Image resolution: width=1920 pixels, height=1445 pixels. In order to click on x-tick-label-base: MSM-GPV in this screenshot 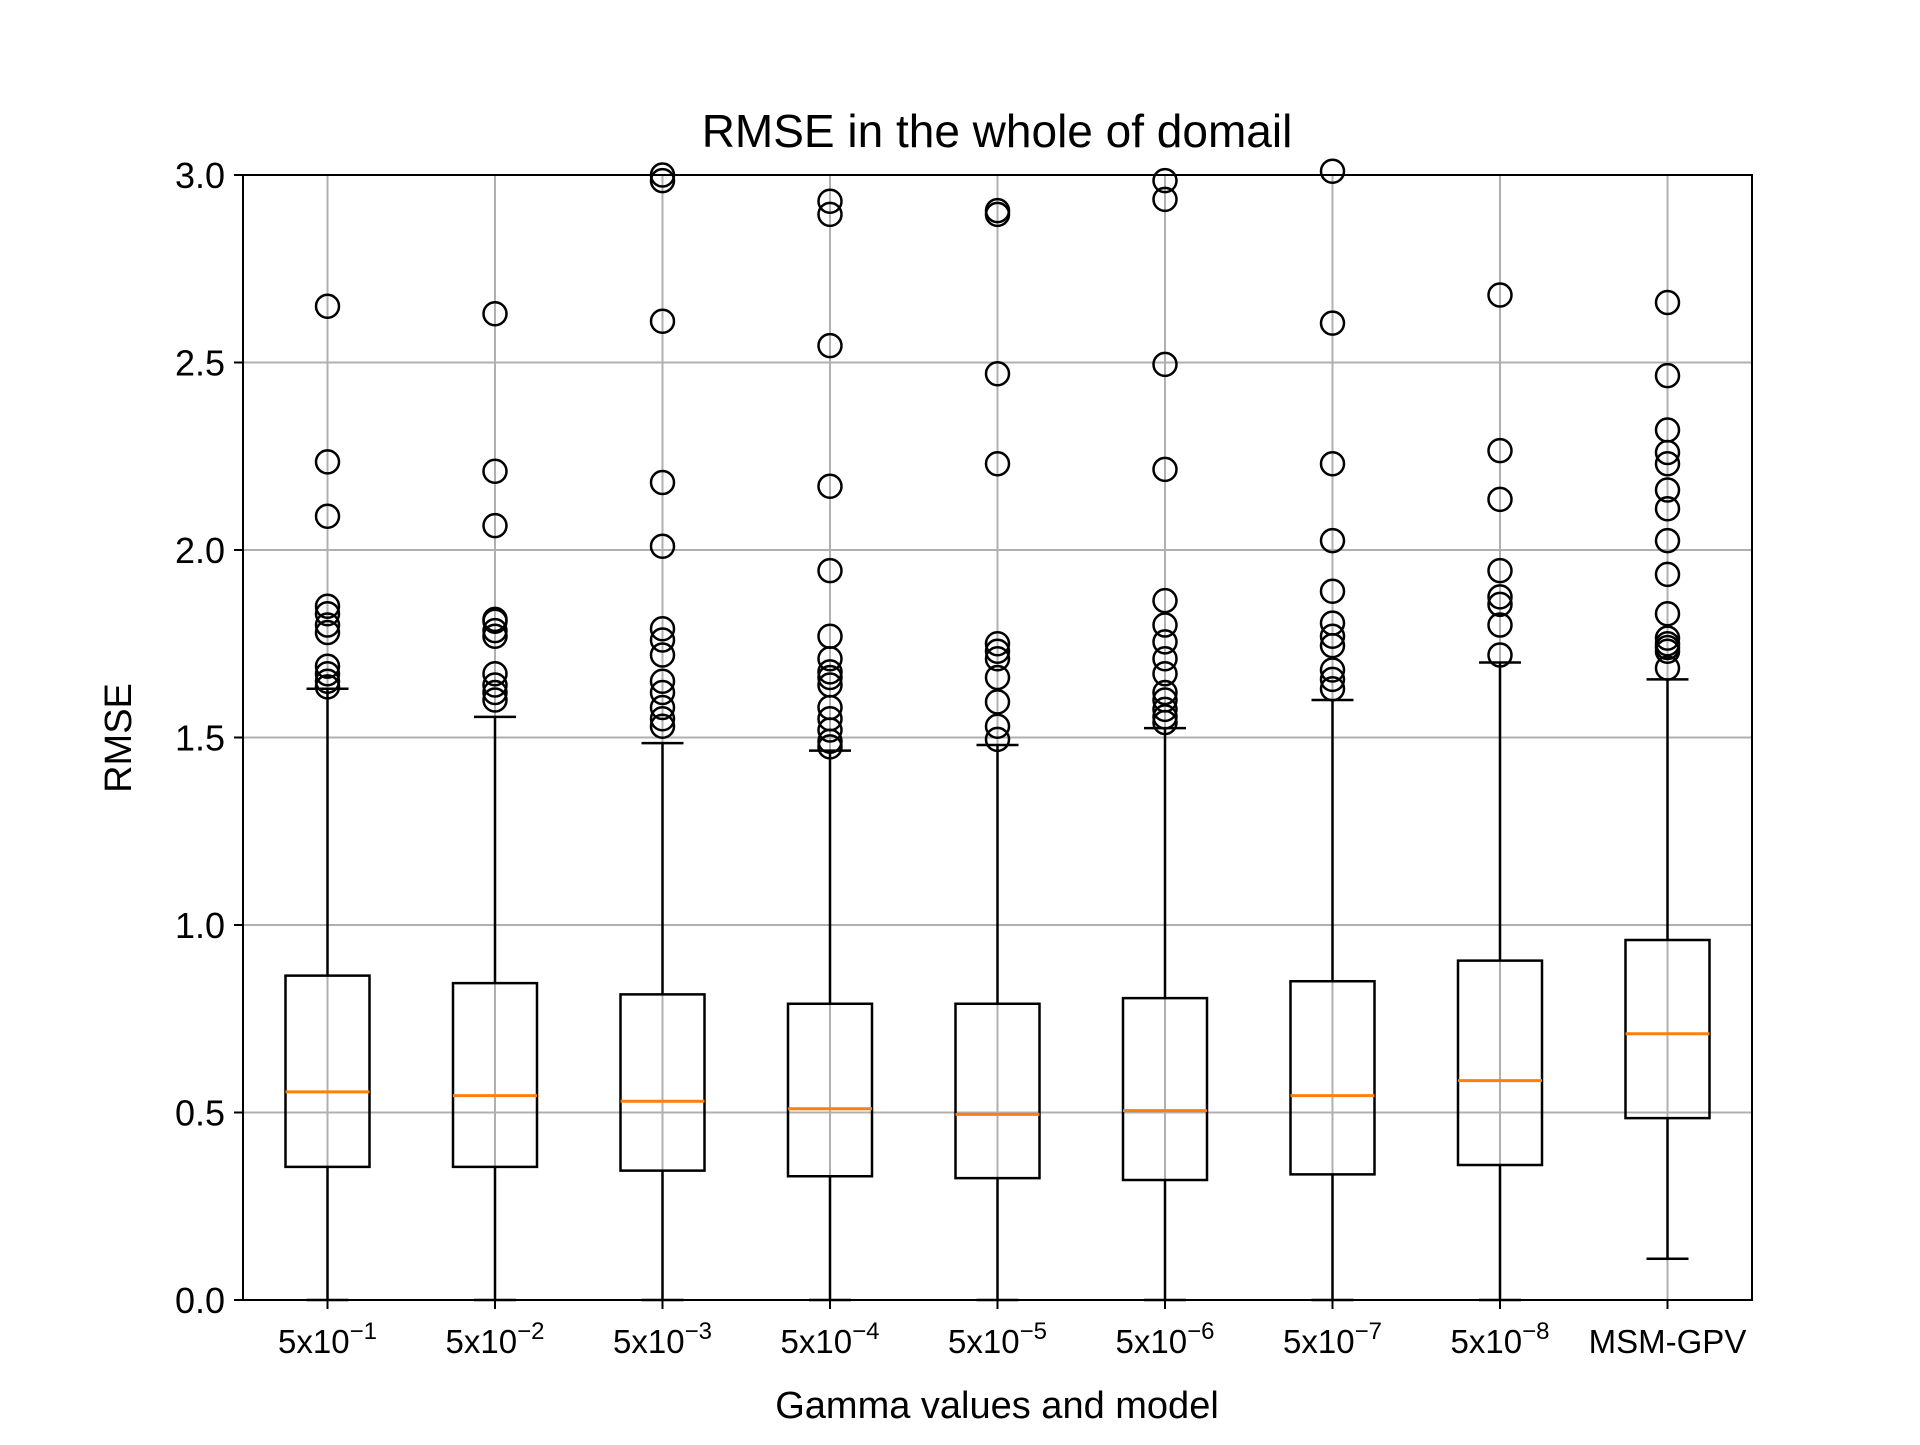, I will do `click(1668, 1341)`.